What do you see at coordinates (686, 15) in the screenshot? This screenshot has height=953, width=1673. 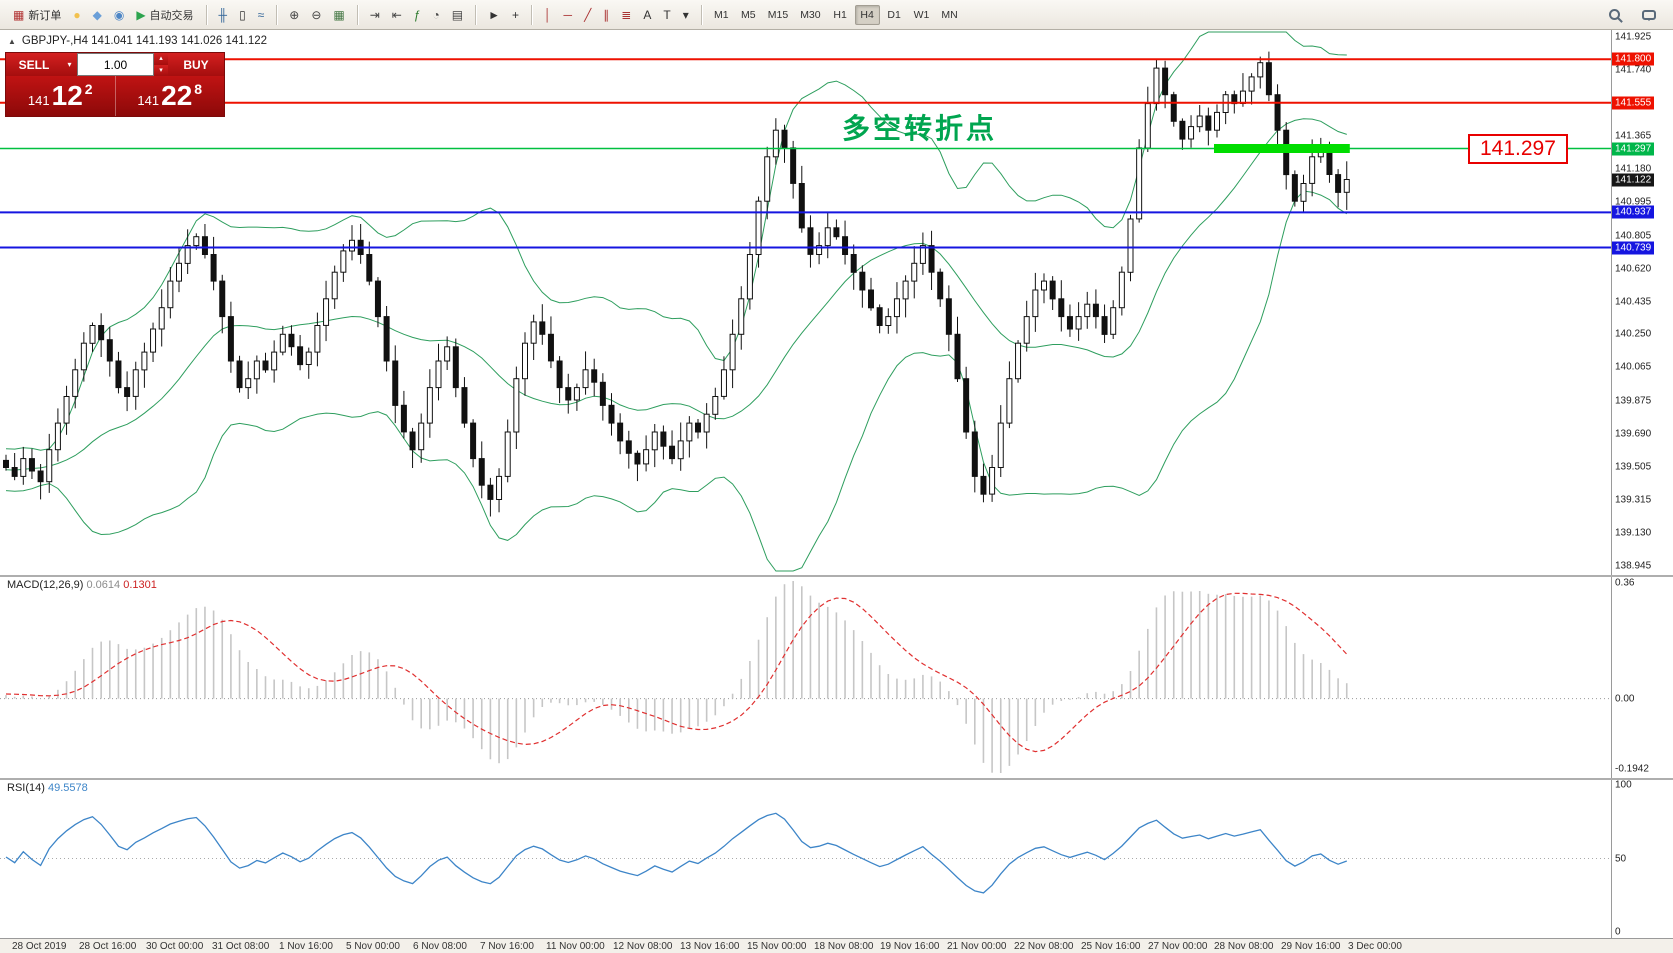 I see `arrows-dropdown-icon: ▾` at bounding box center [686, 15].